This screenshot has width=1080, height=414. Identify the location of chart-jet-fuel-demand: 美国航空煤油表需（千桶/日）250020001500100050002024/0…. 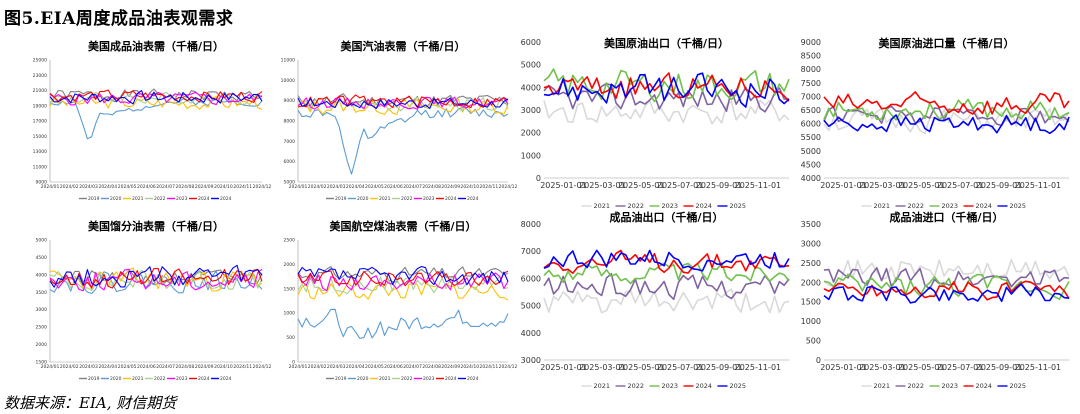
(401, 300).